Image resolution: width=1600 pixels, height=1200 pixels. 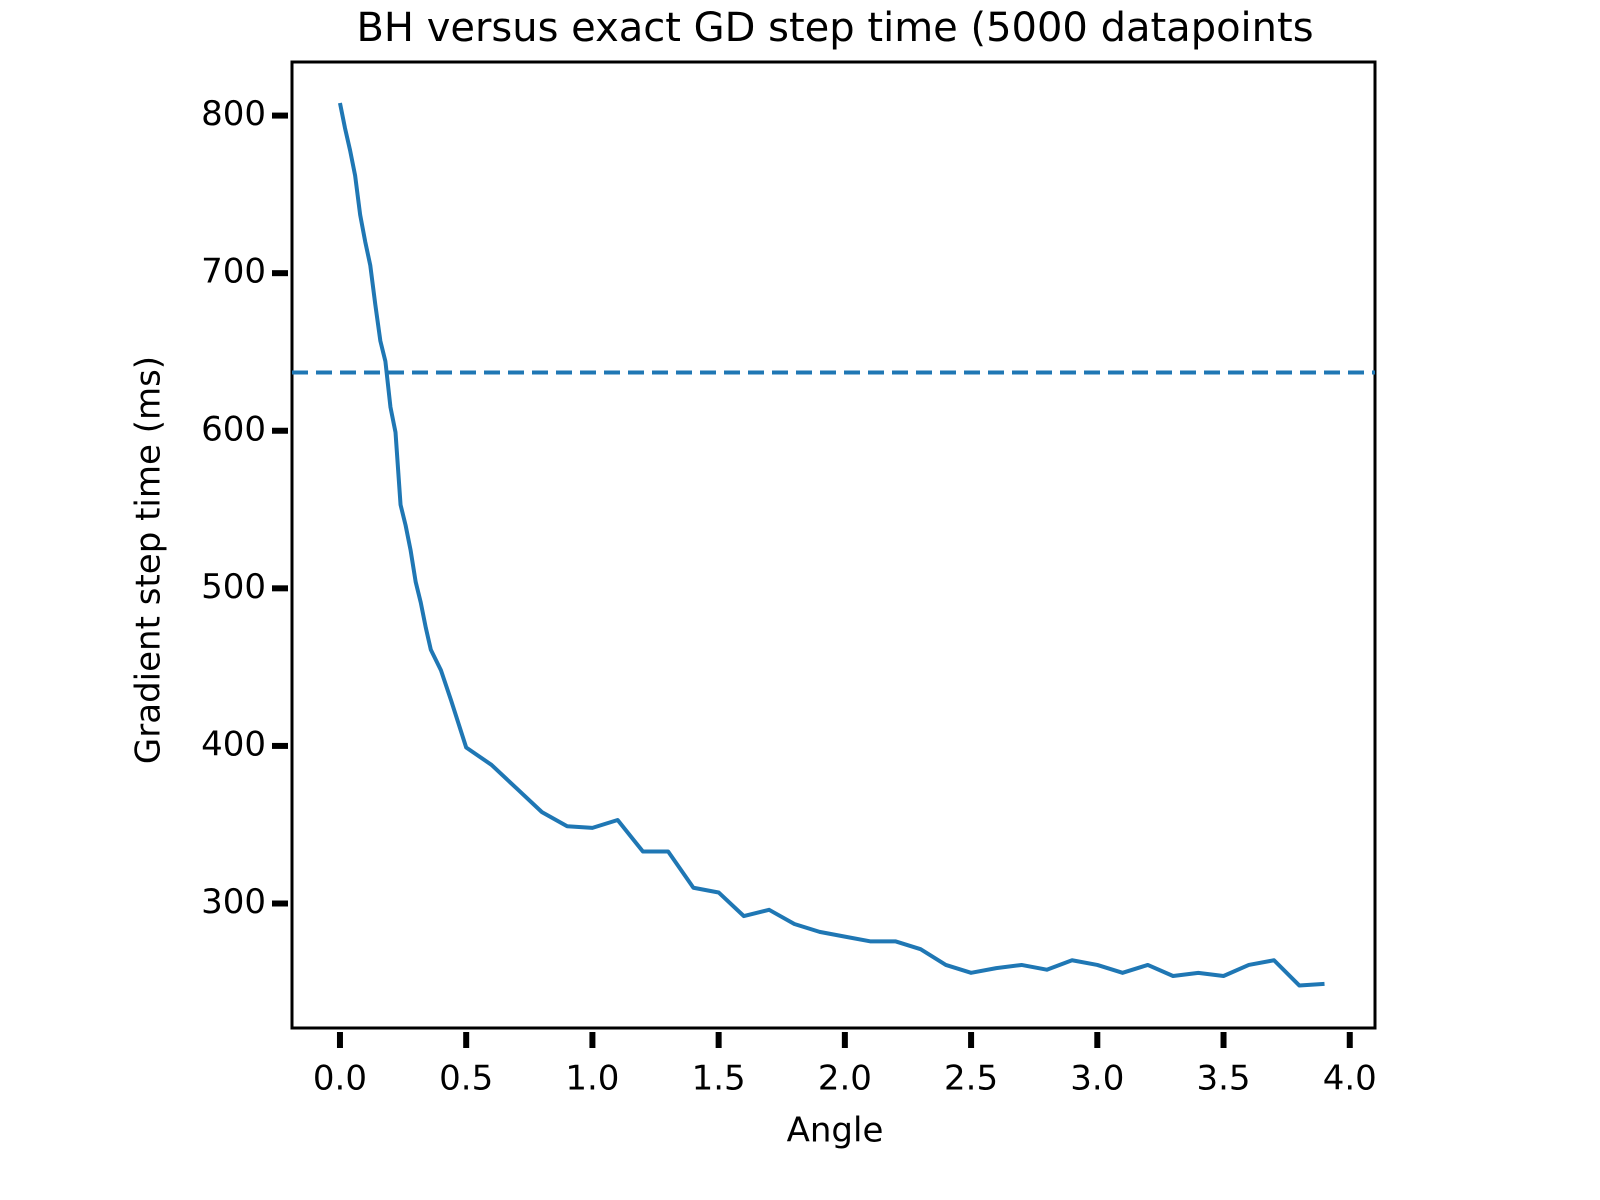 What do you see at coordinates (835, 1131) in the screenshot?
I see `x-axis-label: Angle` at bounding box center [835, 1131].